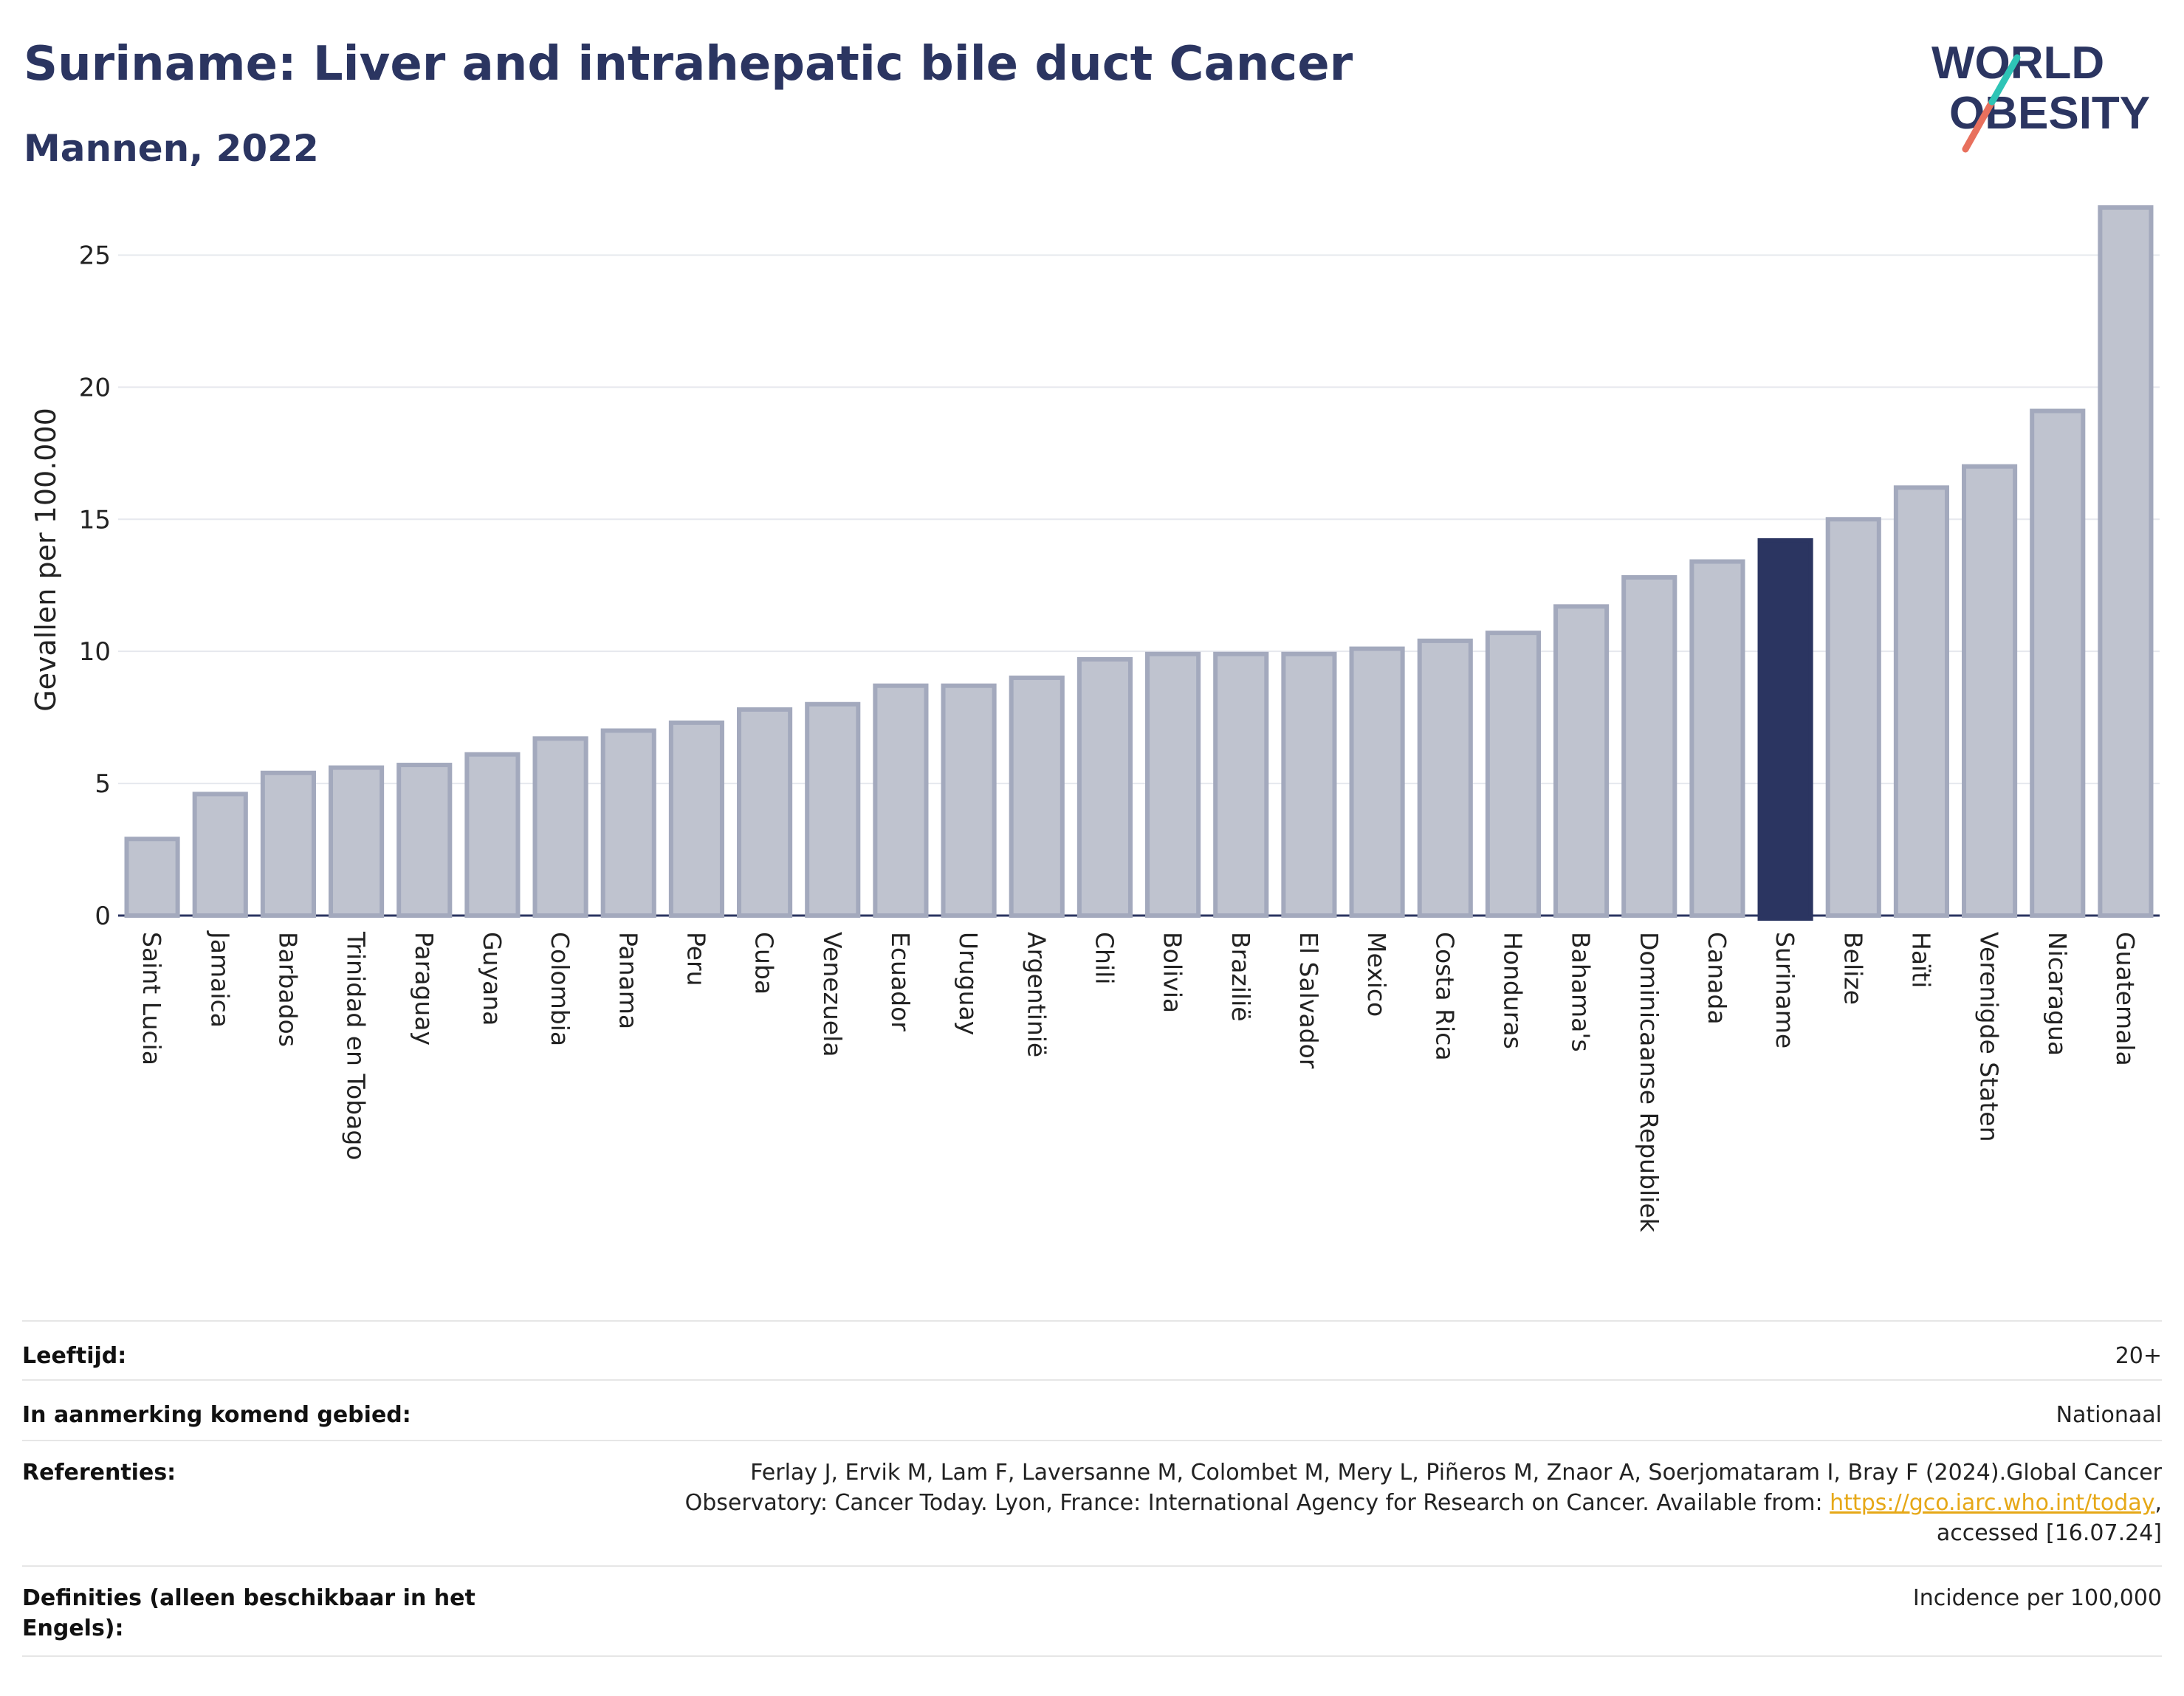 This screenshot has width=2184, height=1696. What do you see at coordinates (1173, 784) in the screenshot?
I see `bar-bolivia` at bounding box center [1173, 784].